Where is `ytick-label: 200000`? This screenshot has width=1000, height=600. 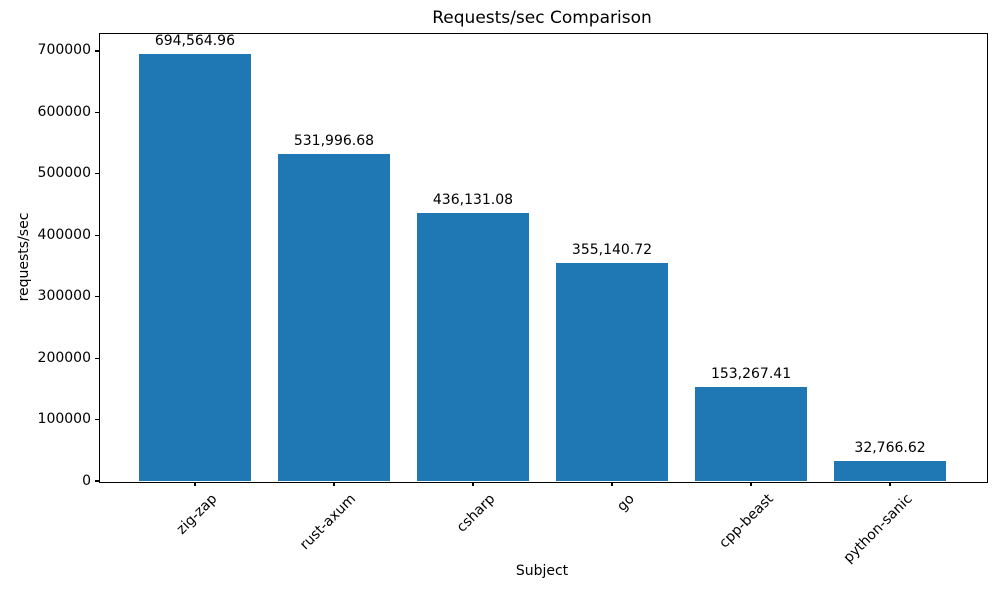
ytick-label: 200000 is located at coordinates (64, 357).